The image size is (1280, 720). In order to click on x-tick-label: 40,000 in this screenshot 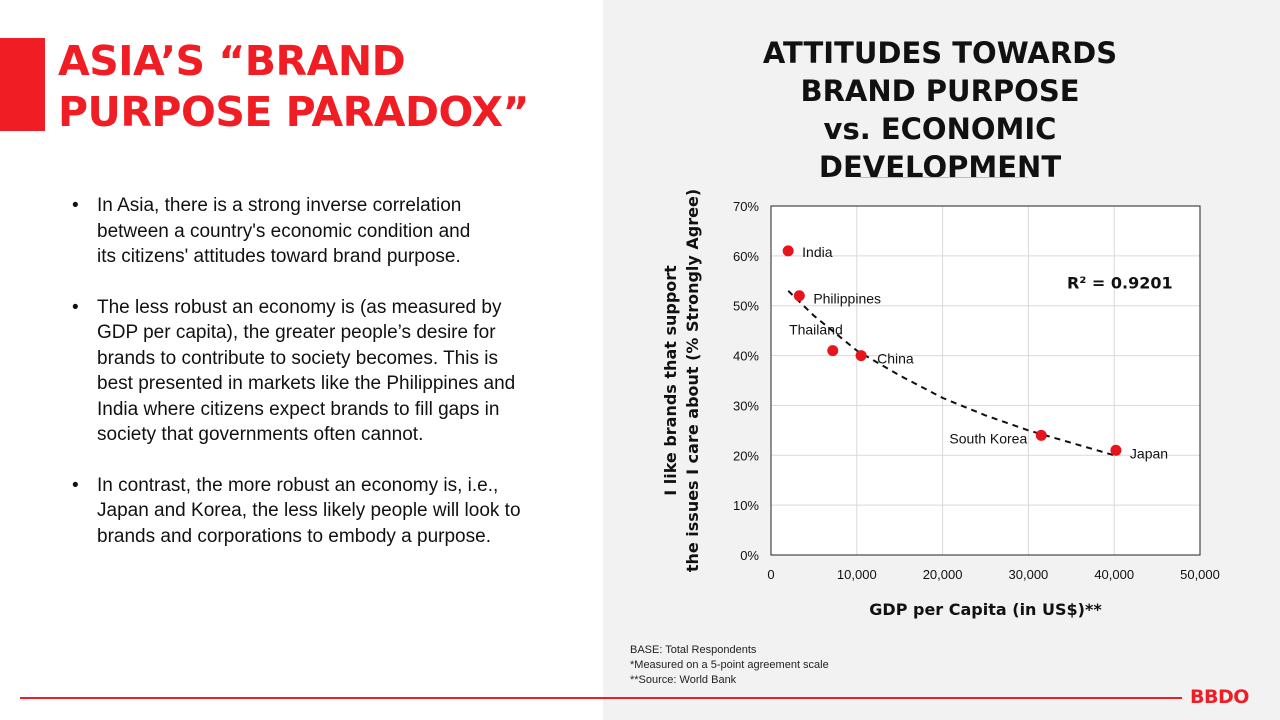, I will do `click(1114, 574)`.